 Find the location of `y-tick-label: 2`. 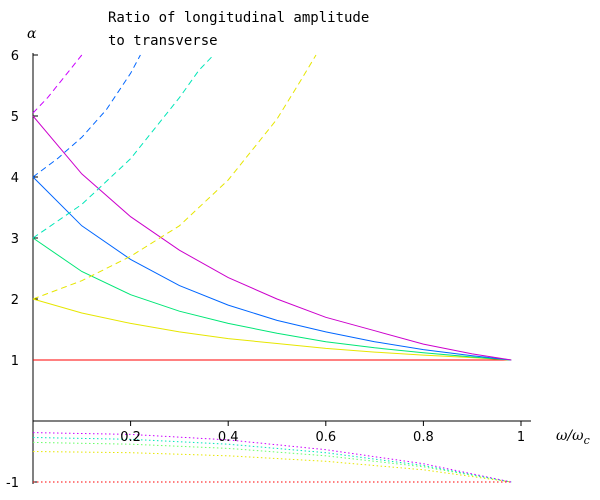

y-tick-label: 2 is located at coordinates (15, 300).